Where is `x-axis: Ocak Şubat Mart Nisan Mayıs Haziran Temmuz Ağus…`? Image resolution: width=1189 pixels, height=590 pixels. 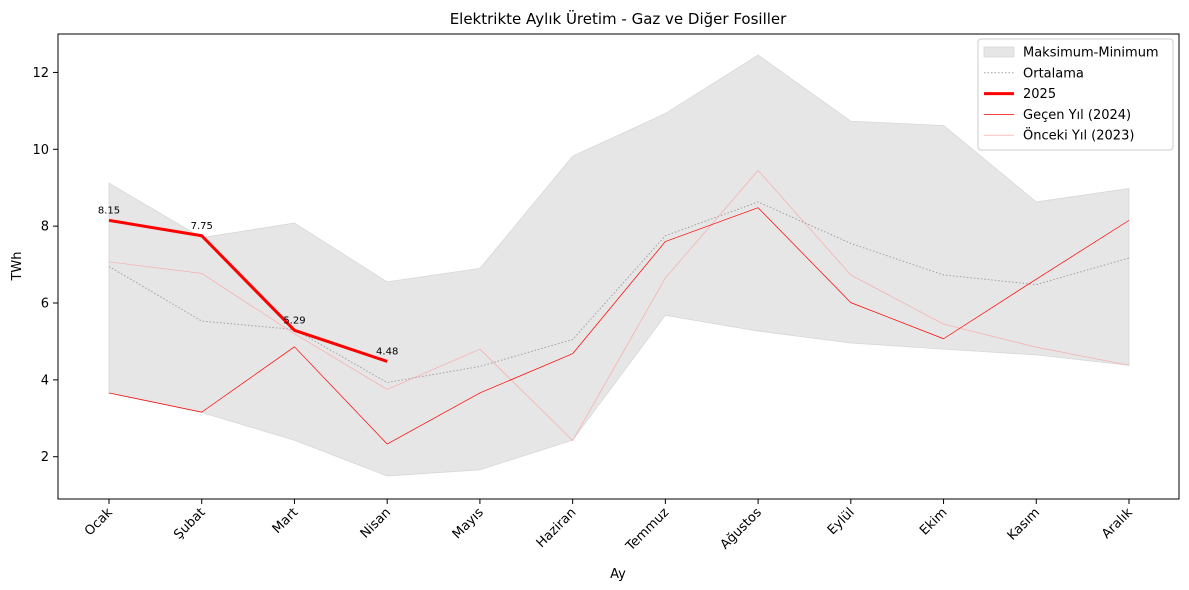 x-axis: Ocak Şubat Mart Nisan Mayıs Haziran Temmuz Ağus… is located at coordinates (609, 527).